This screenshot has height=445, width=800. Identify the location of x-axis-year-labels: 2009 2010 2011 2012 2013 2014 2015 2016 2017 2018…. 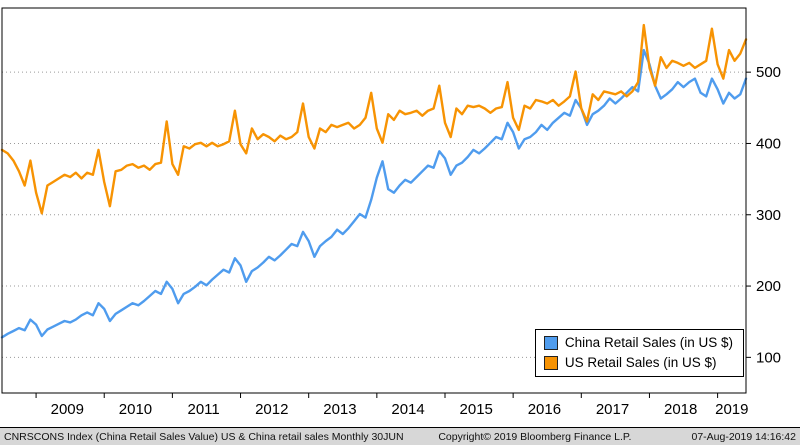
(400, 409).